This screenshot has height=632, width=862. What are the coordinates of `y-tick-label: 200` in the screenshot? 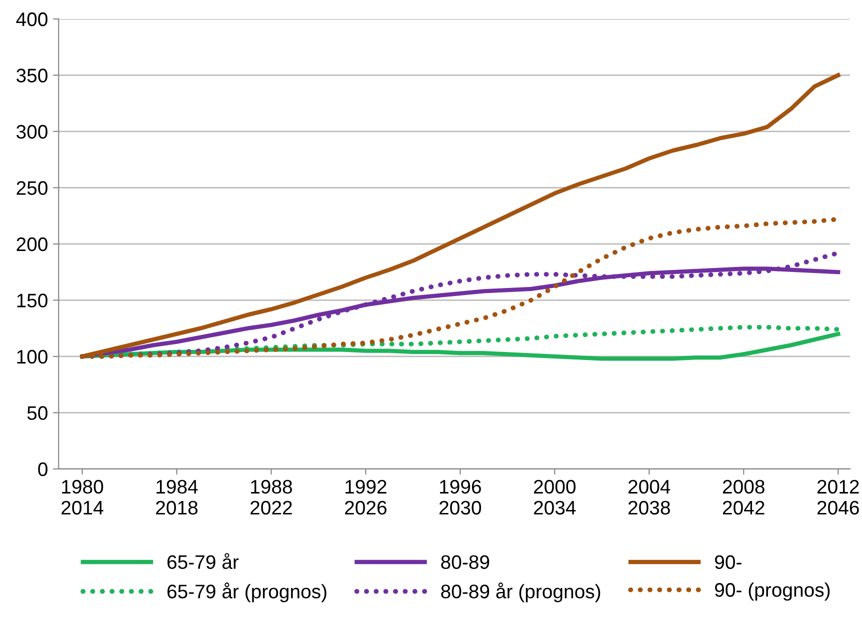 It's located at (32, 244).